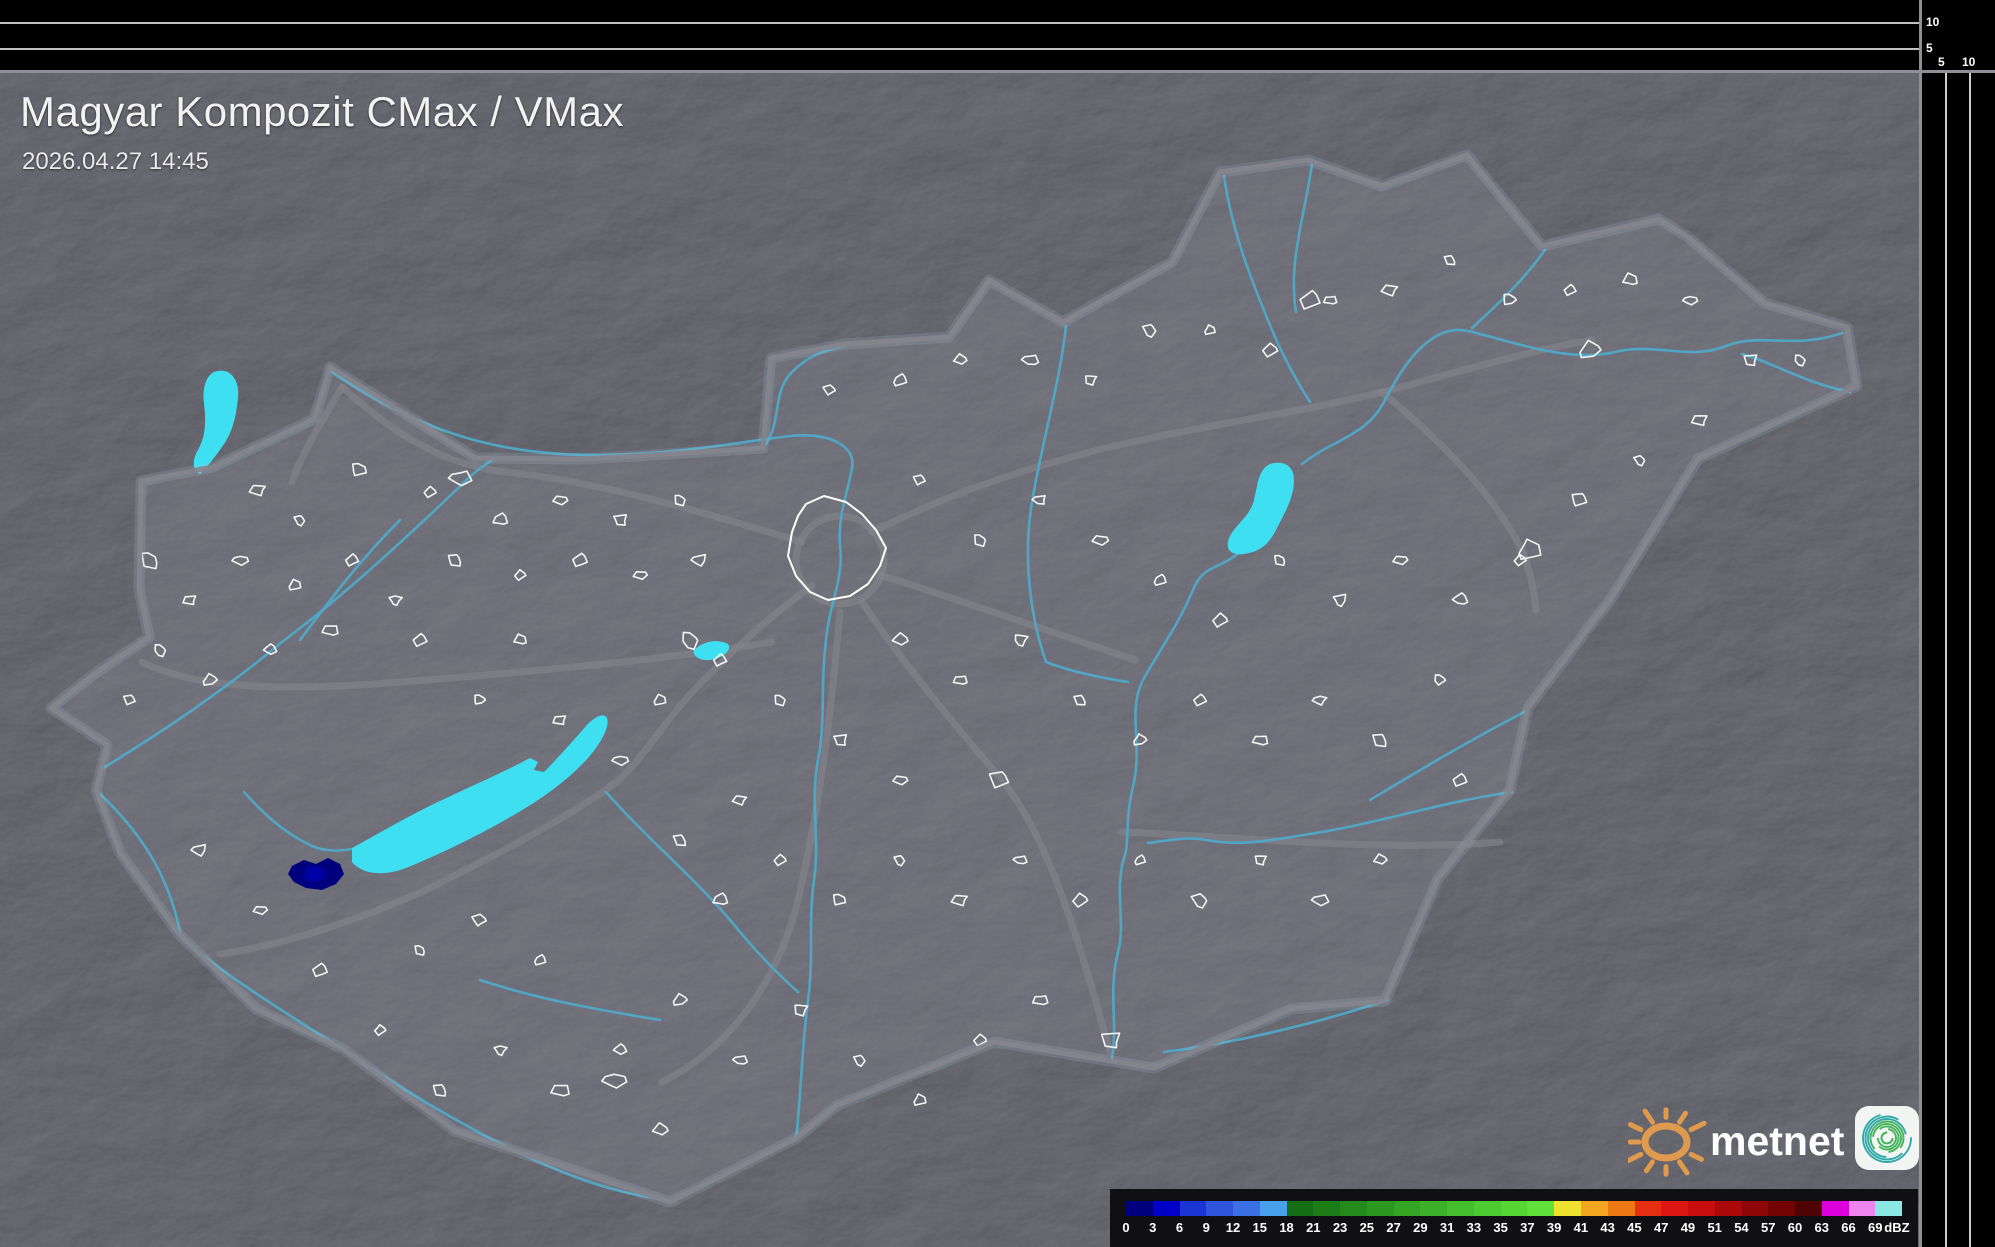  What do you see at coordinates (1768, 1227) in the screenshot?
I see `dbz-tick-label: 57` at bounding box center [1768, 1227].